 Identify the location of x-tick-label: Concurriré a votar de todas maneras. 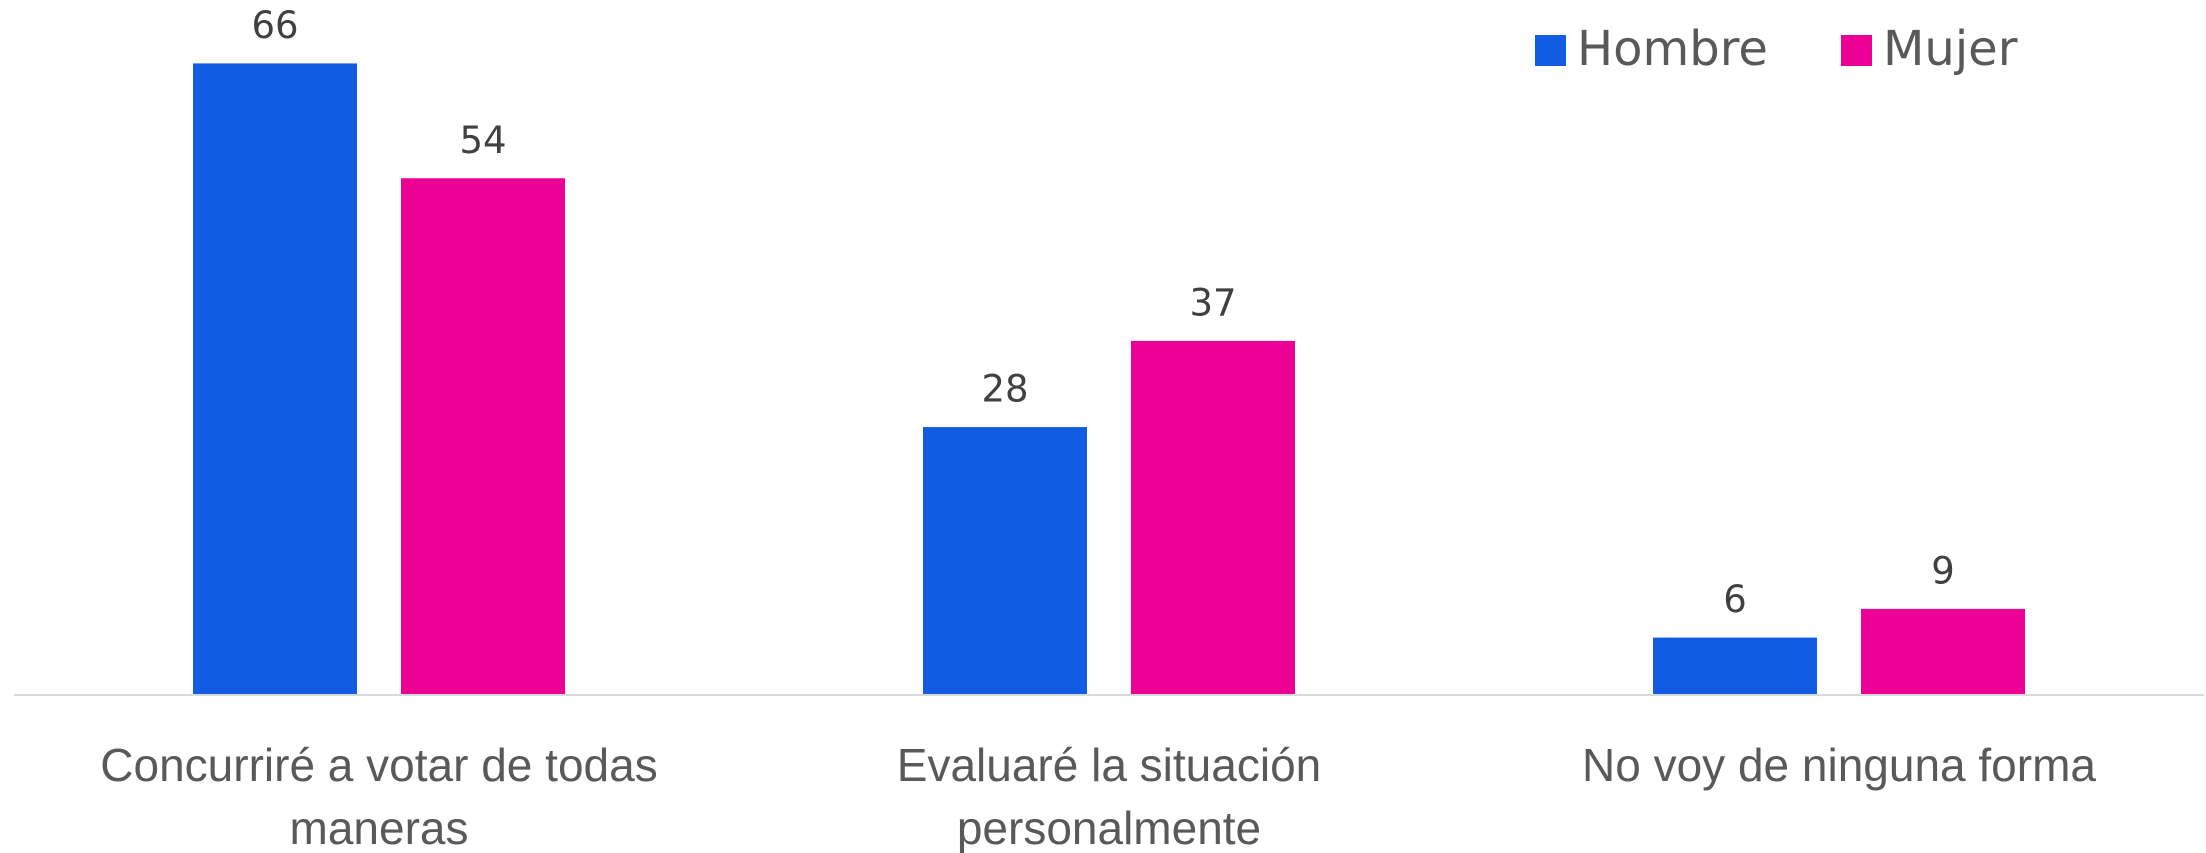
(379, 796).